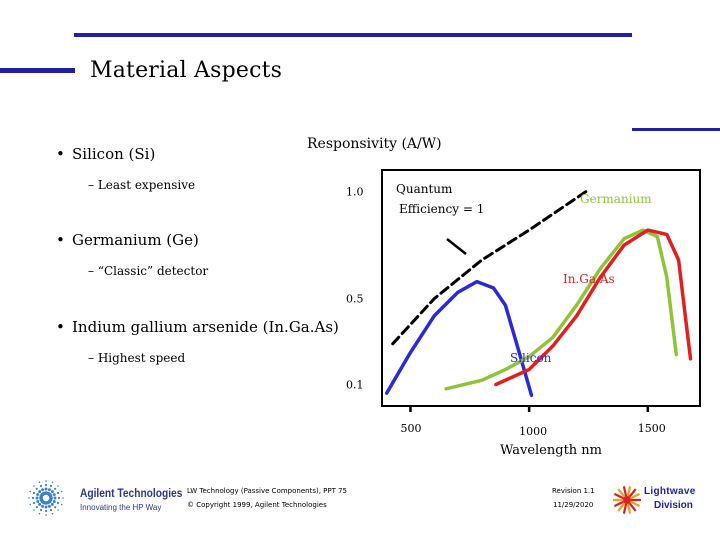 The image size is (720, 540). I want to click on lightwave-burst-icon, so click(627, 500).